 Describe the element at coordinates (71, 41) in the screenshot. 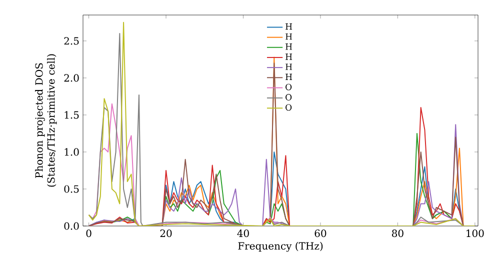

I see `y-tick-label: 2.5` at that location.